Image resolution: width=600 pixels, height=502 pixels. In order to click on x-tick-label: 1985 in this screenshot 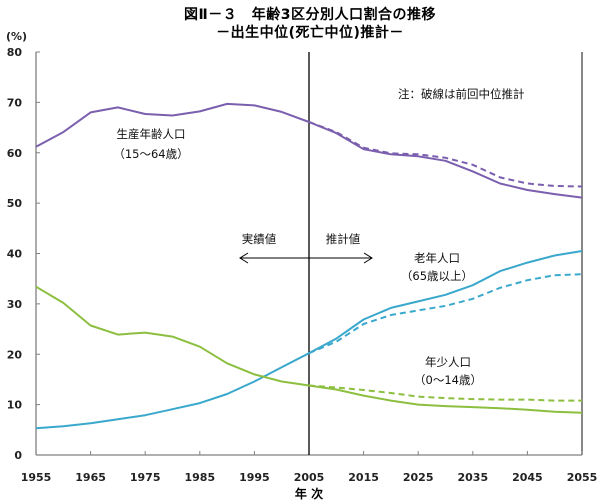, I will do `click(199, 477)`.